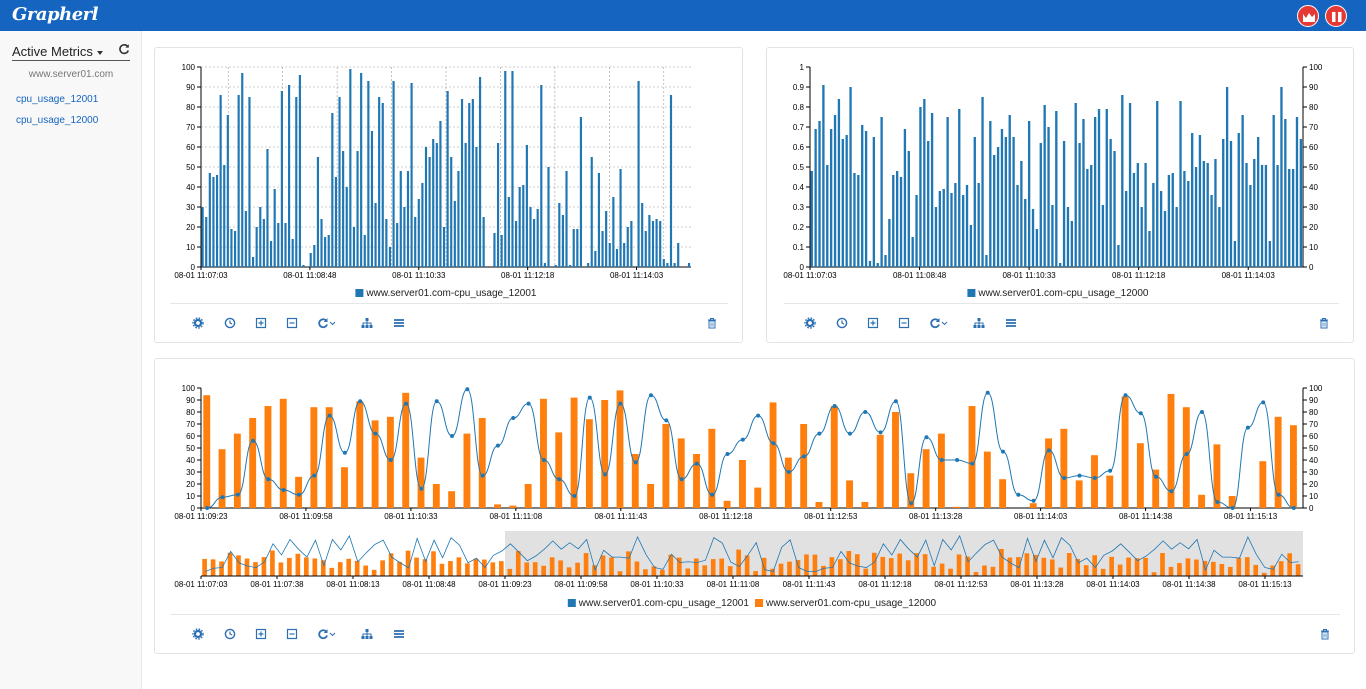 This screenshot has height=689, width=1366. I want to click on panel-divider, so click(755, 614).